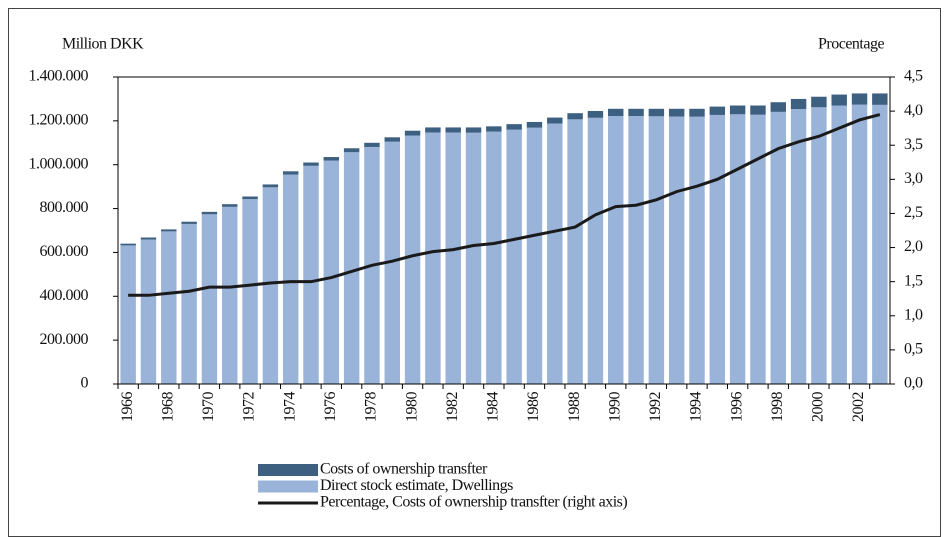 This screenshot has height=537, width=950. What do you see at coordinates (574, 407) in the screenshot?
I see `x-tick-label: 1988` at bounding box center [574, 407].